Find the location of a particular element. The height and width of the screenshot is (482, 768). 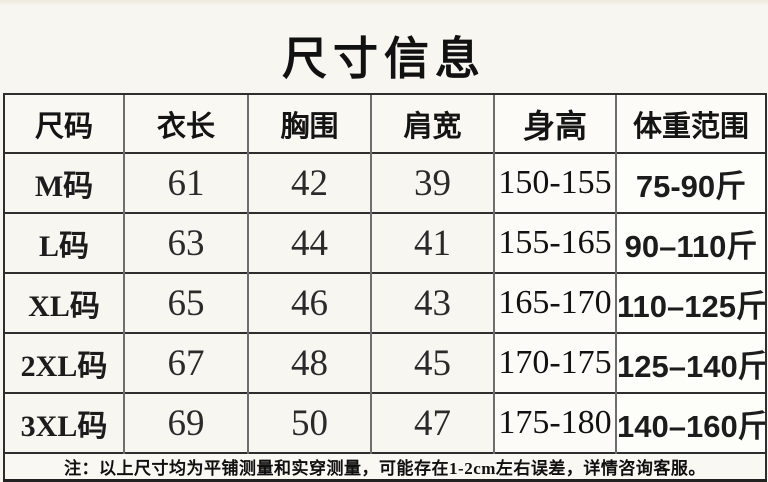

cell-height: 175-180 is located at coordinates (554, 422).